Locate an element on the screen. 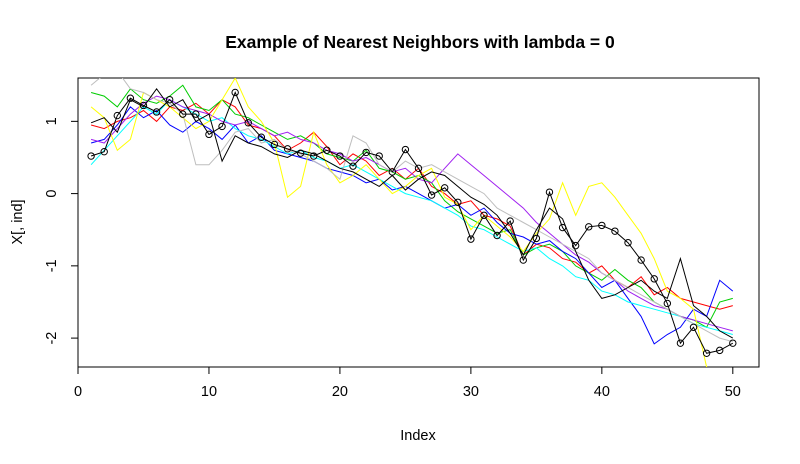 The height and width of the screenshot is (464, 800). x-tick-label: 50 is located at coordinates (733, 392).